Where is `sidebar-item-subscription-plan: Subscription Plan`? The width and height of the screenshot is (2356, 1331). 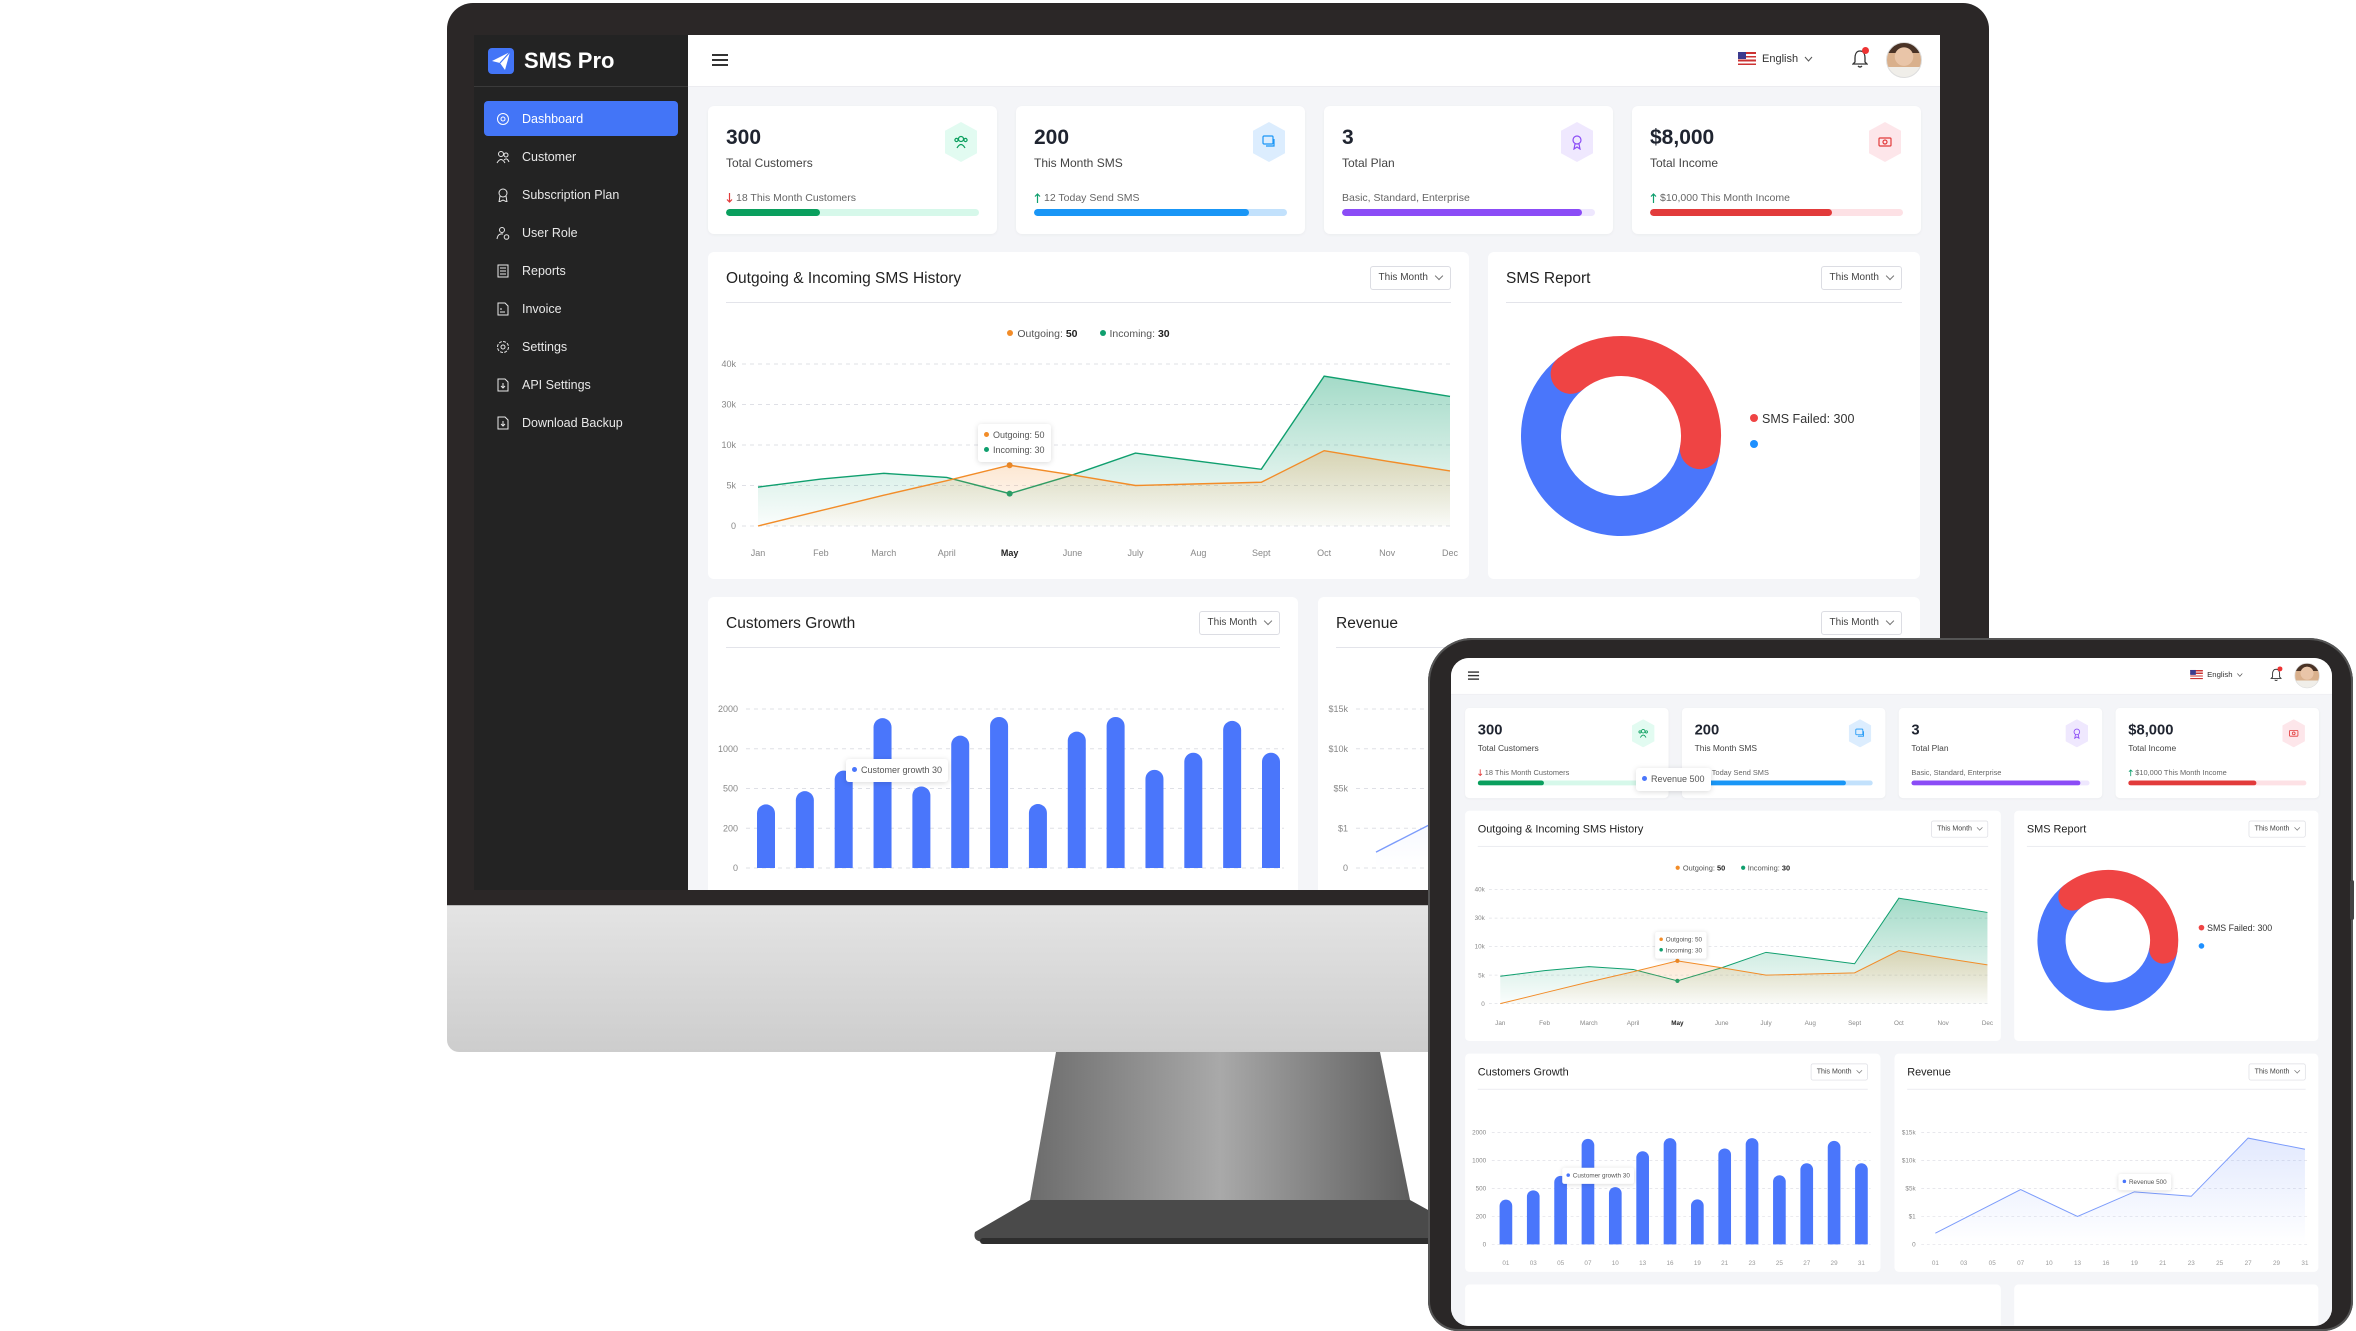 sidebar-item-subscription-plan: Subscription Plan is located at coordinates (581, 194).